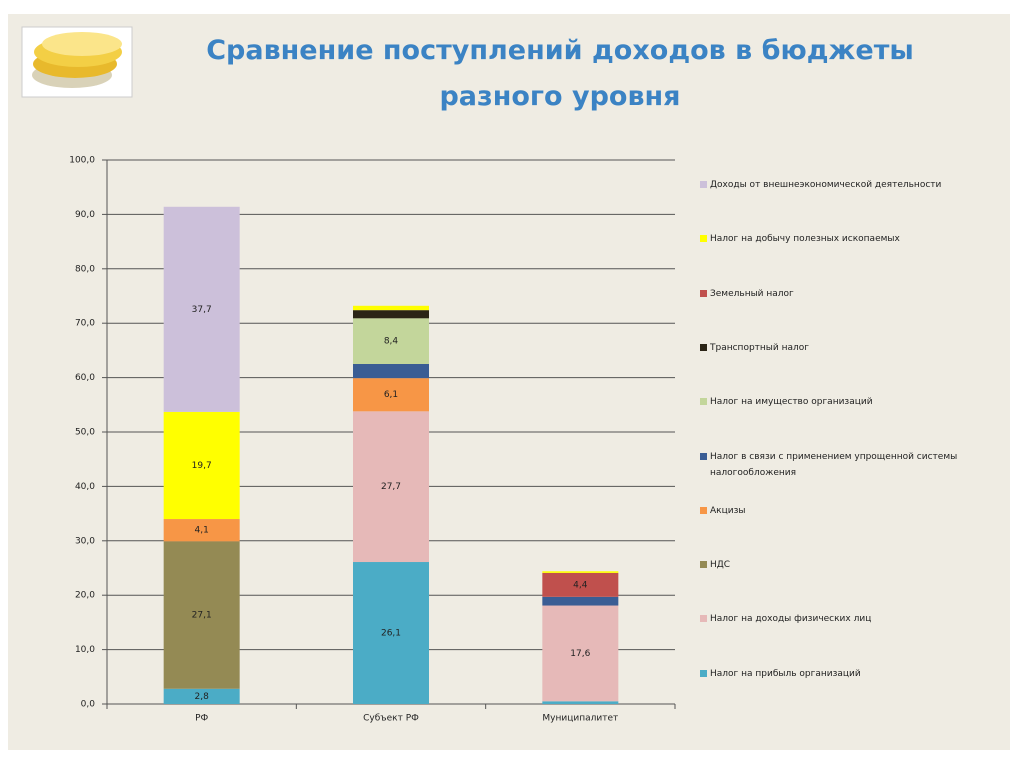 The image size is (1018, 769). Describe the element at coordinates (85, 215) in the screenshot. I see `y-tick-label: 90,0` at that location.